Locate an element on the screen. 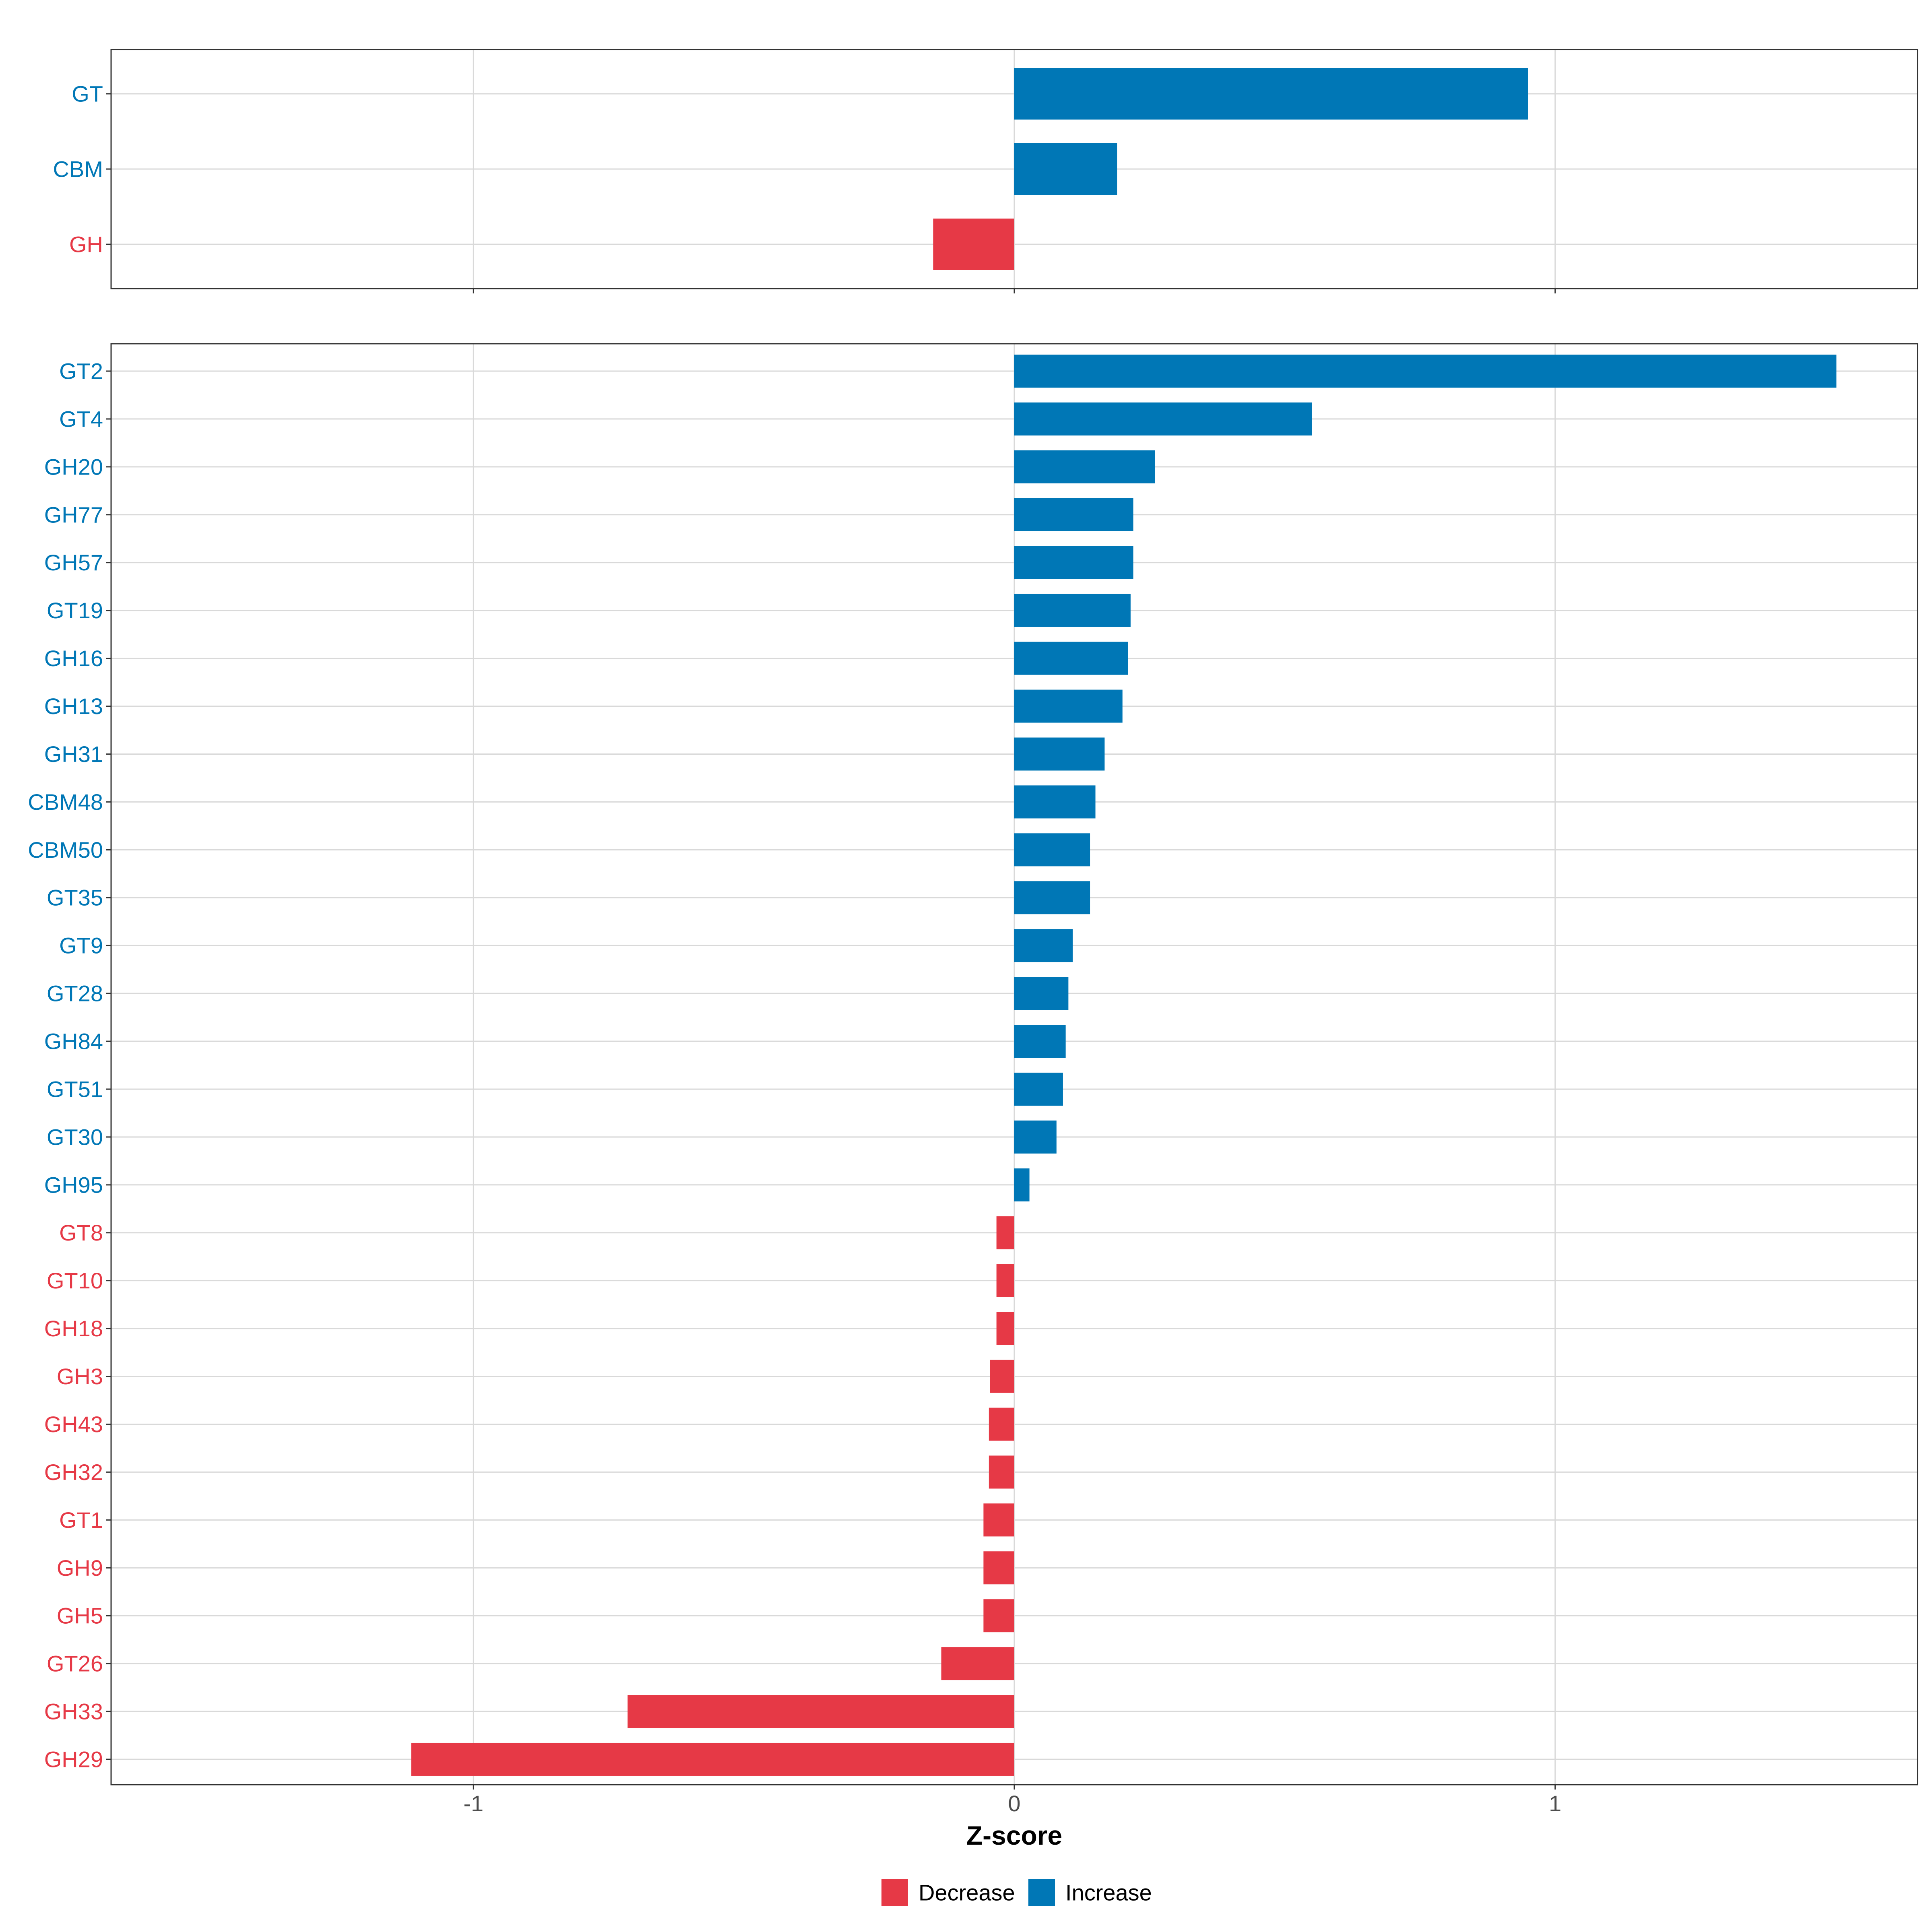 This screenshot has width=1932, height=1932. category-label-gh29: GH29 is located at coordinates (73, 1759).